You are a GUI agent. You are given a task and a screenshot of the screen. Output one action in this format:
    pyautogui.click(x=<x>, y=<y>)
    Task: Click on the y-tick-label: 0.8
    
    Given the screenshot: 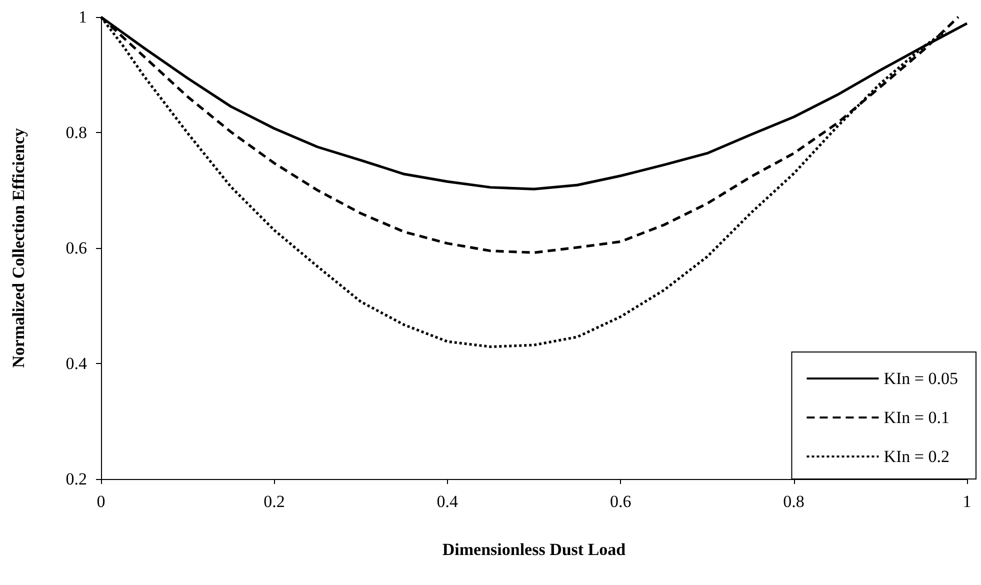 What is the action you would take?
    pyautogui.click(x=76, y=132)
    